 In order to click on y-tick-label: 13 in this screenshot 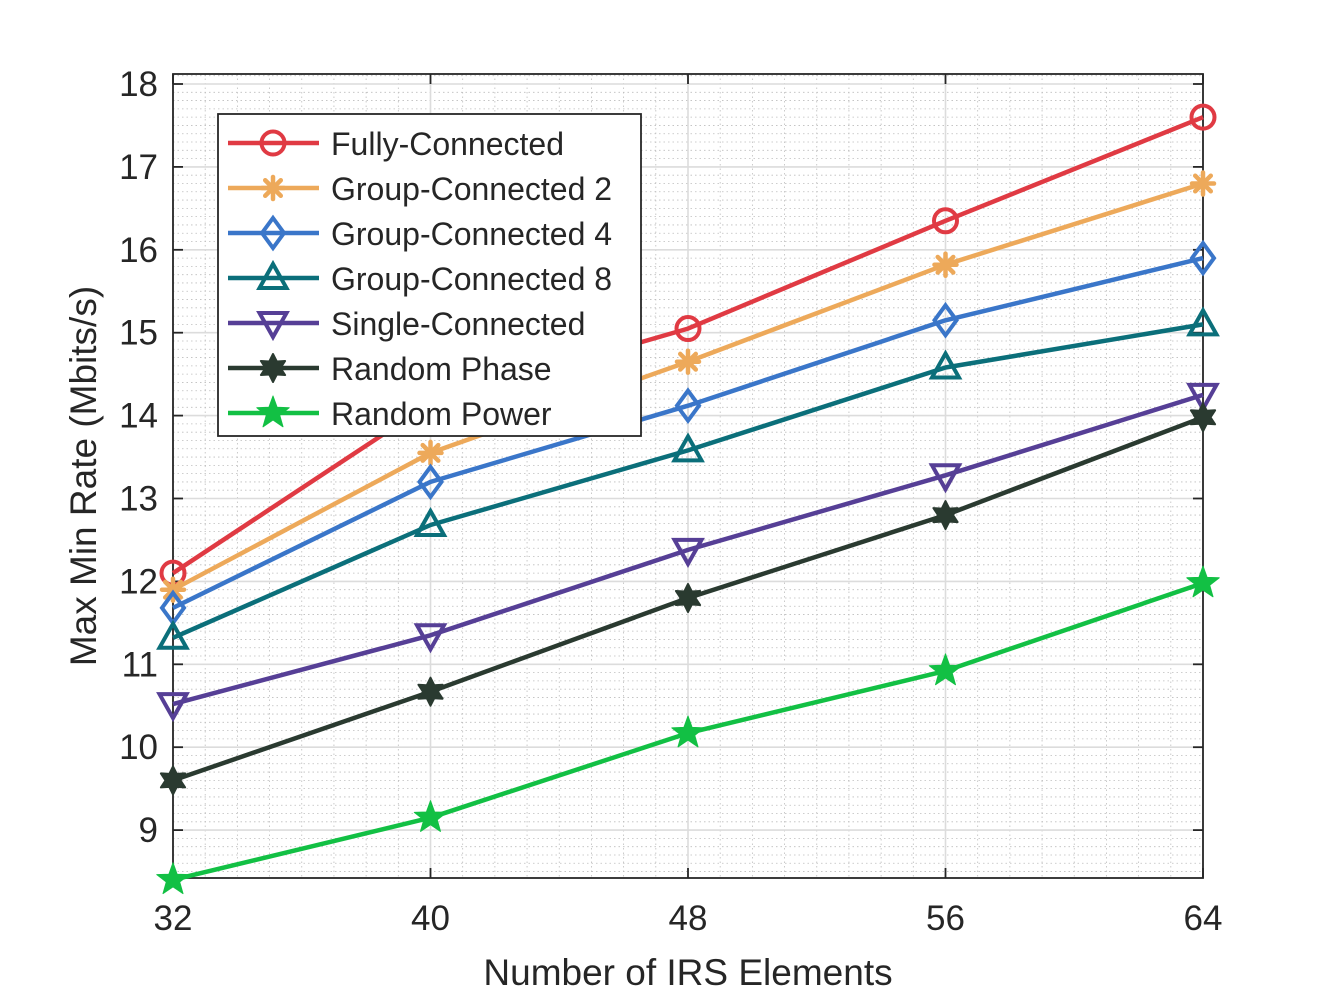, I will do `click(138, 499)`.